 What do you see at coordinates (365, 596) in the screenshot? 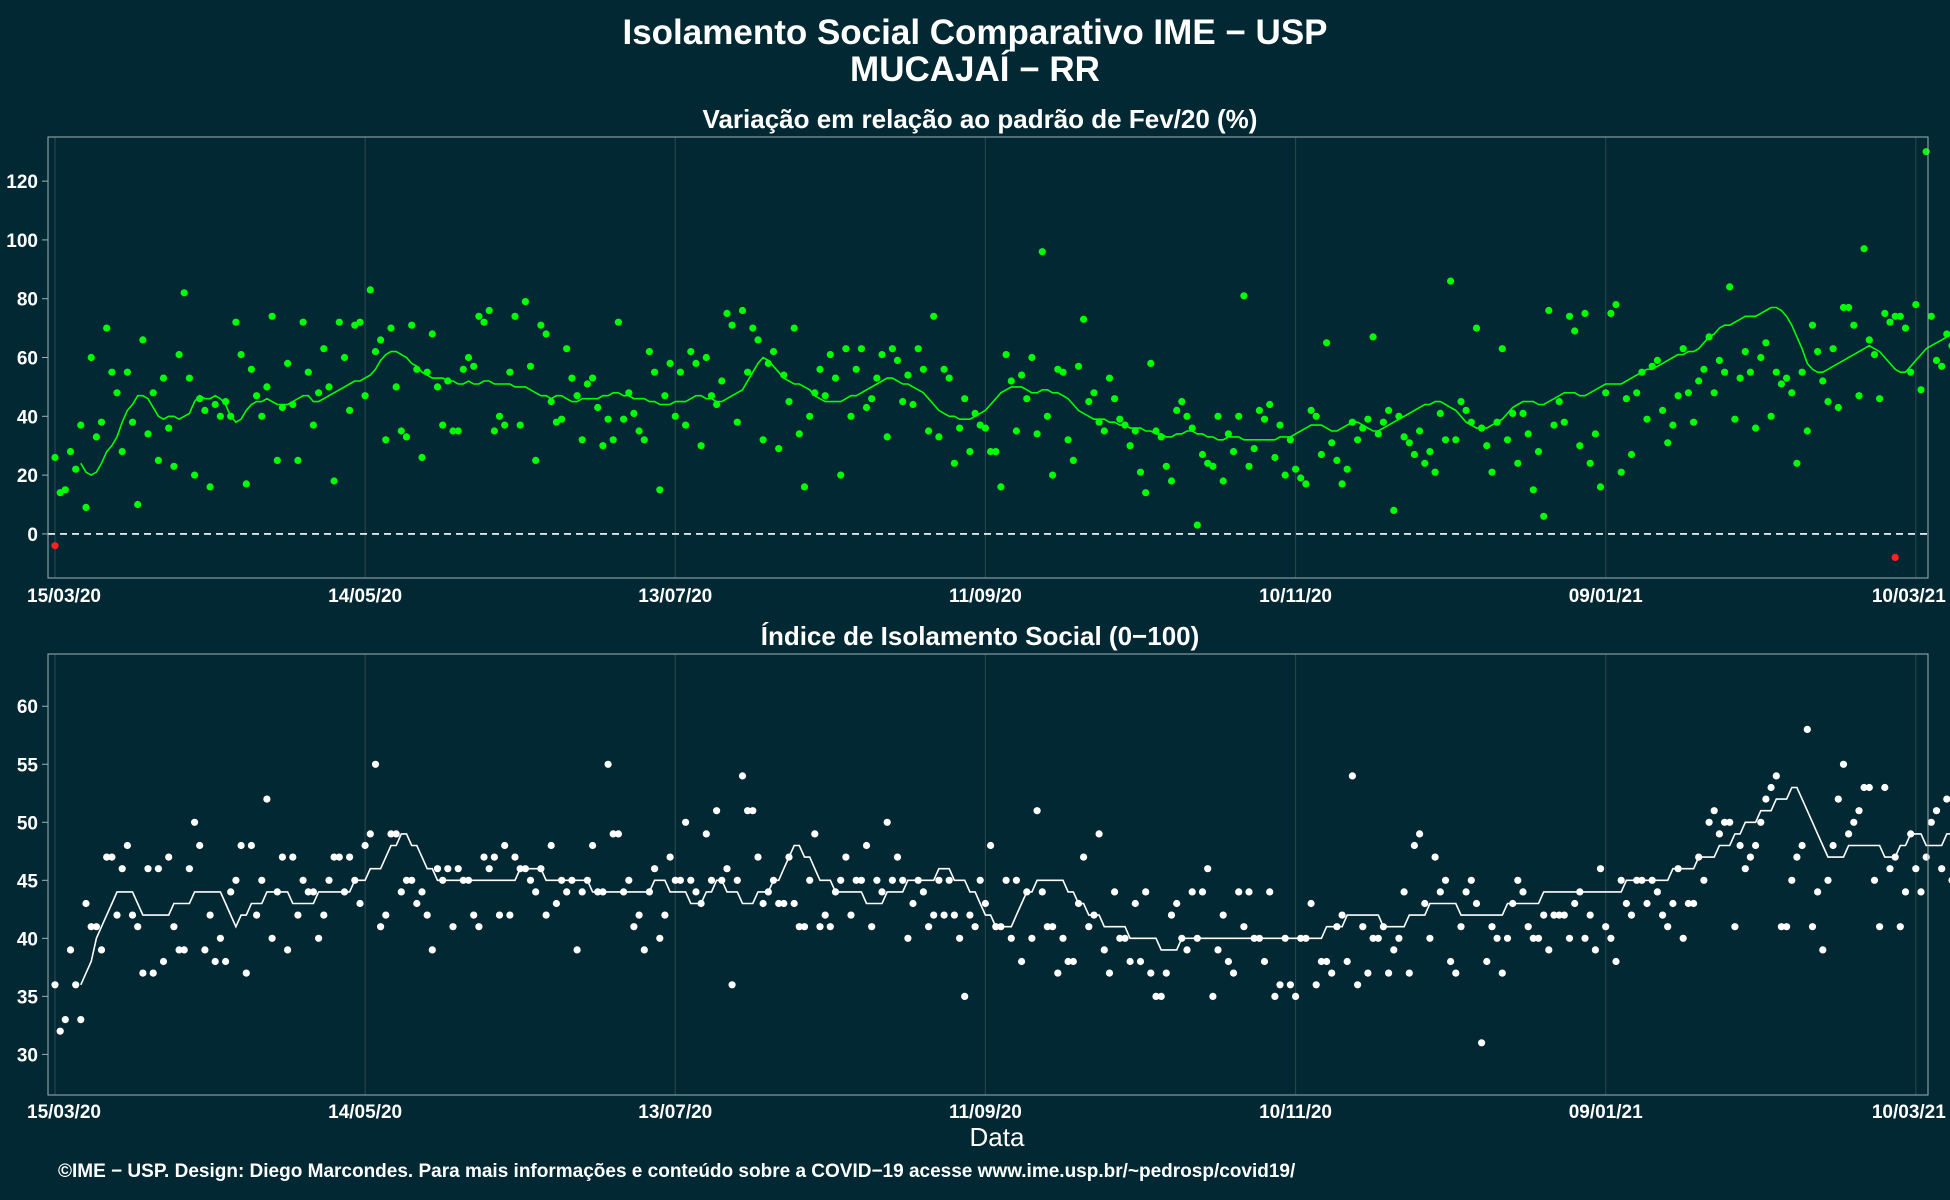
I see `x-tick-label: 14/05/20` at bounding box center [365, 596].